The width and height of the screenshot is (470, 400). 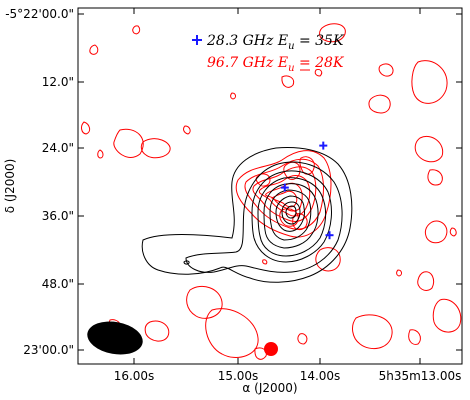 What do you see at coordinates (291, 68) in the screenshot?
I see `legend-entry-2-sub: u` at bounding box center [291, 68].